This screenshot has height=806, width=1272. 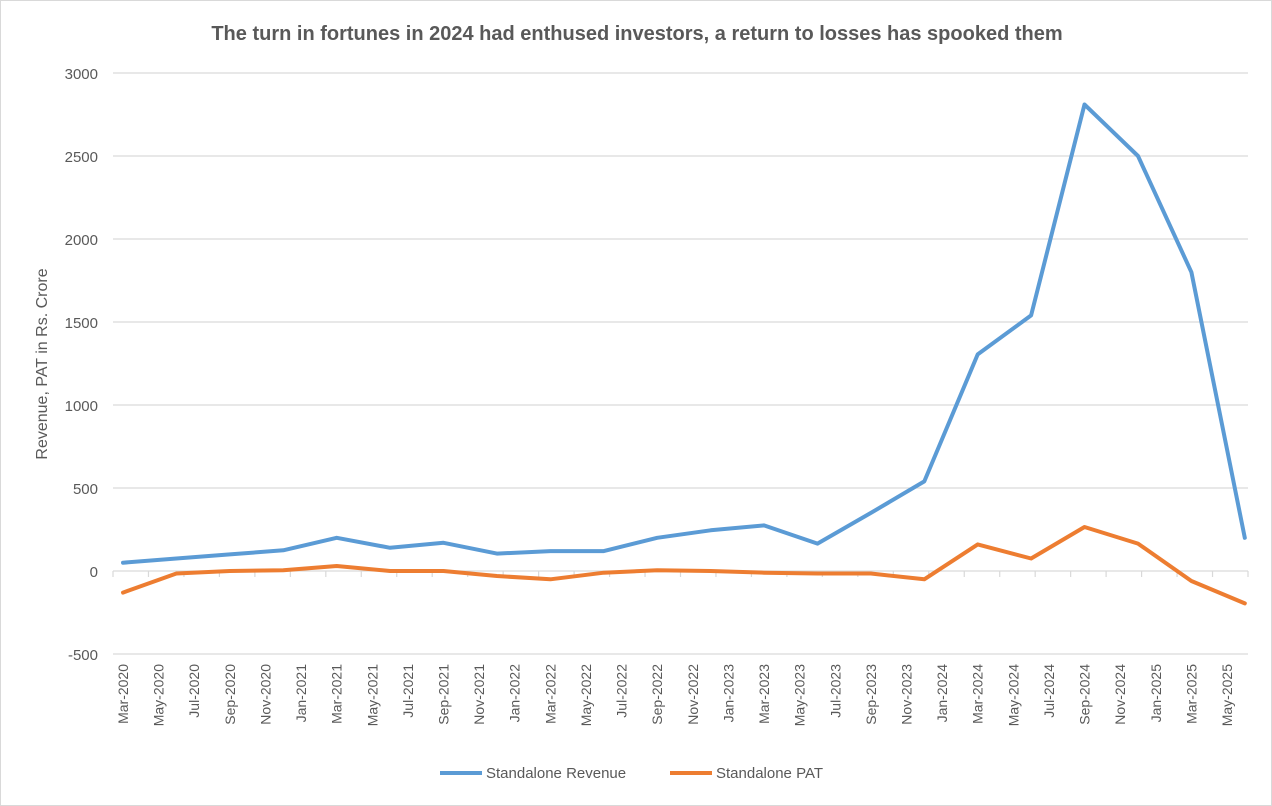 I want to click on x-tick-label: May-2022, so click(x=586, y=695).